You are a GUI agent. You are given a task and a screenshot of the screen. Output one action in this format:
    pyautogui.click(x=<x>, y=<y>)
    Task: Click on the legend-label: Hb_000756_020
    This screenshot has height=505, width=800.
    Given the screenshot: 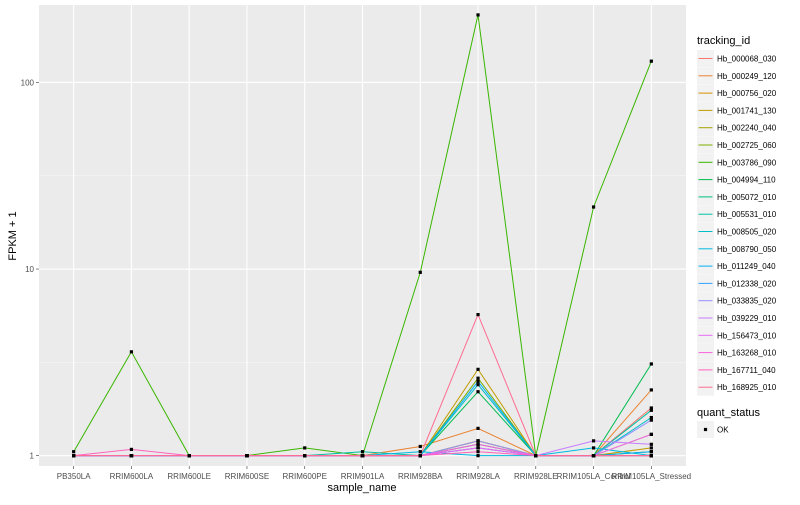 What is the action you would take?
    pyautogui.click(x=747, y=93)
    